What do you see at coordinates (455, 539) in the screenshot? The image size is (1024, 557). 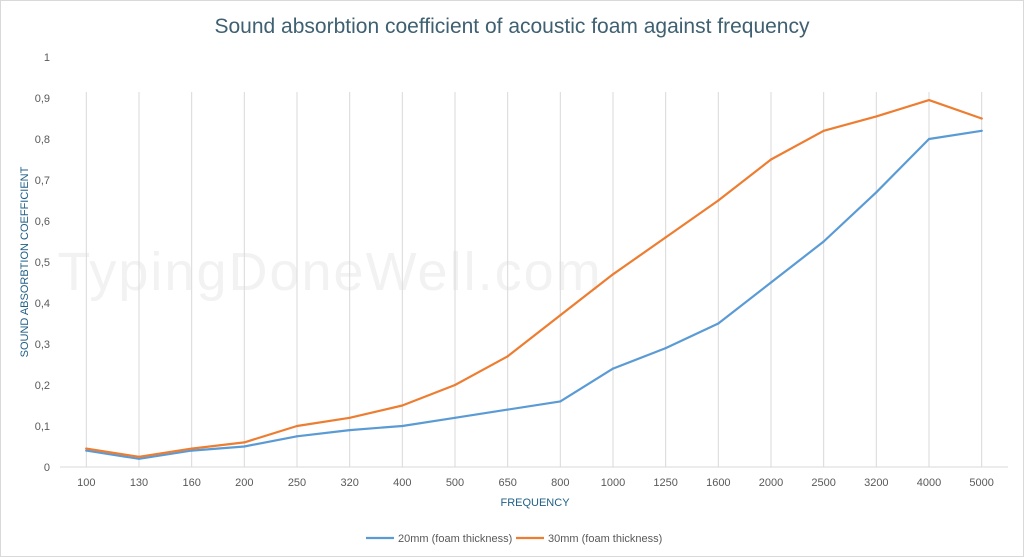 I see `legend-label-1: 20mm (foam thickness)` at bounding box center [455, 539].